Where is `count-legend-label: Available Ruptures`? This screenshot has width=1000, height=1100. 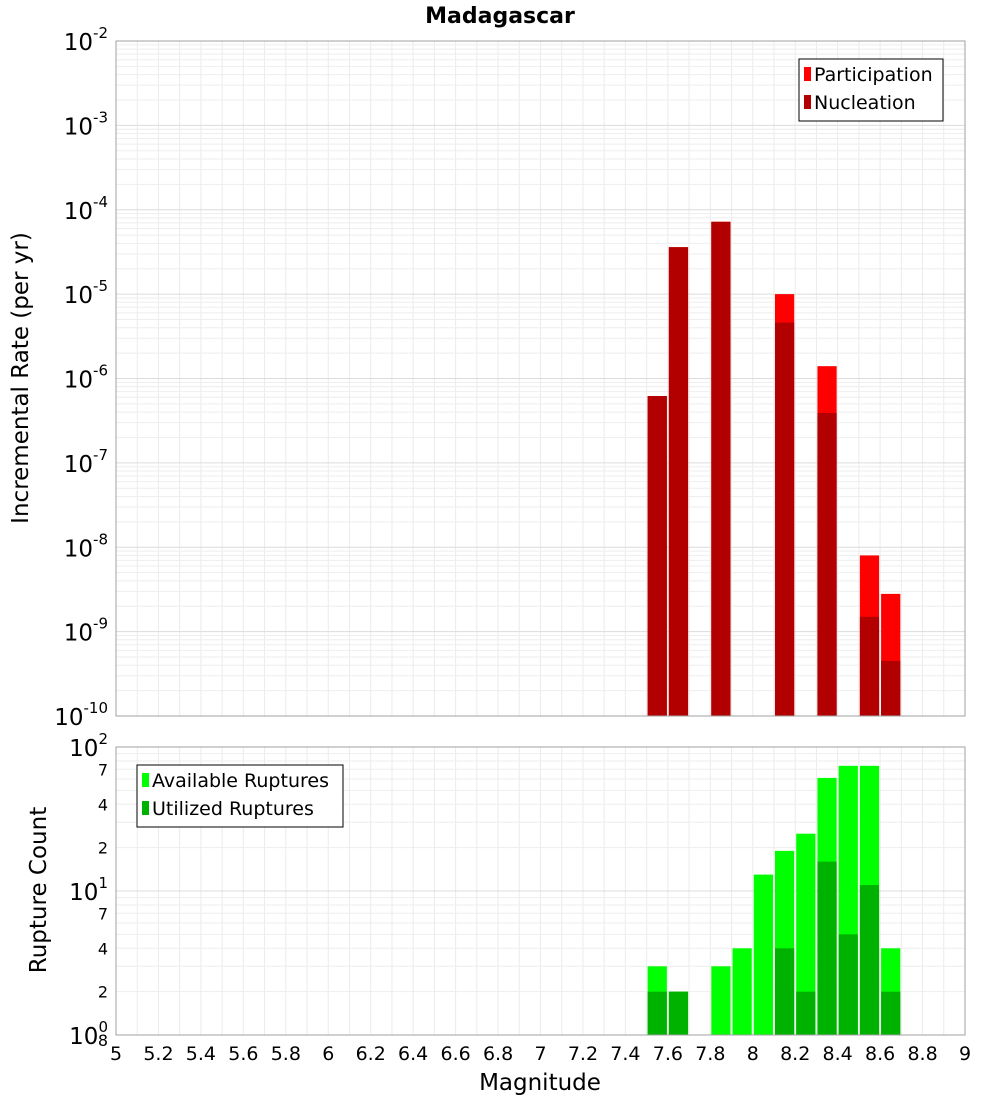 count-legend-label: Available Ruptures is located at coordinates (240, 781).